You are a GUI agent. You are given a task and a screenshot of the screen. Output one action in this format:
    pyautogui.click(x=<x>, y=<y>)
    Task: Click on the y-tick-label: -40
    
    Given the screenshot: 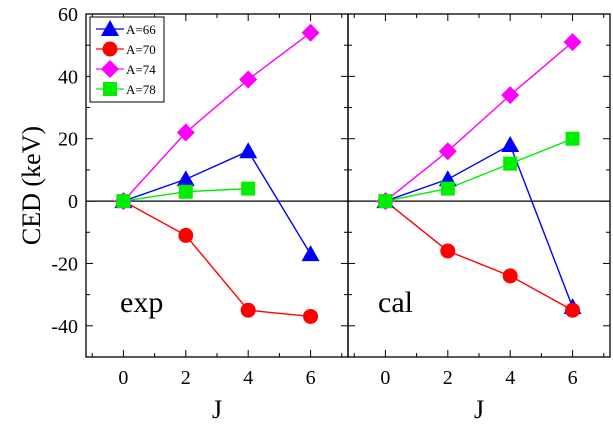 What is the action you would take?
    pyautogui.click(x=64, y=327)
    